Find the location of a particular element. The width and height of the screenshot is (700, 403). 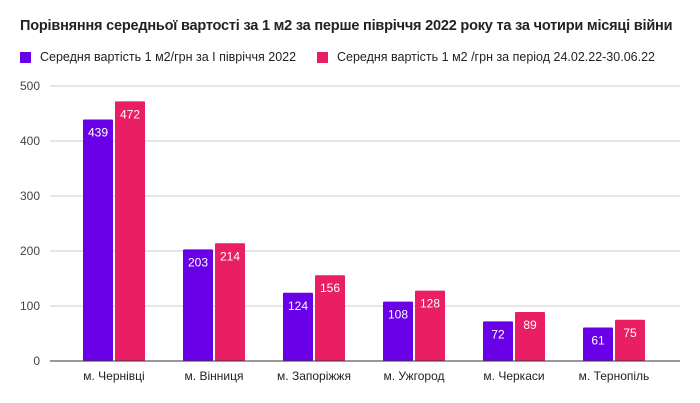

y-tick-label: 500 is located at coordinates (30, 86).